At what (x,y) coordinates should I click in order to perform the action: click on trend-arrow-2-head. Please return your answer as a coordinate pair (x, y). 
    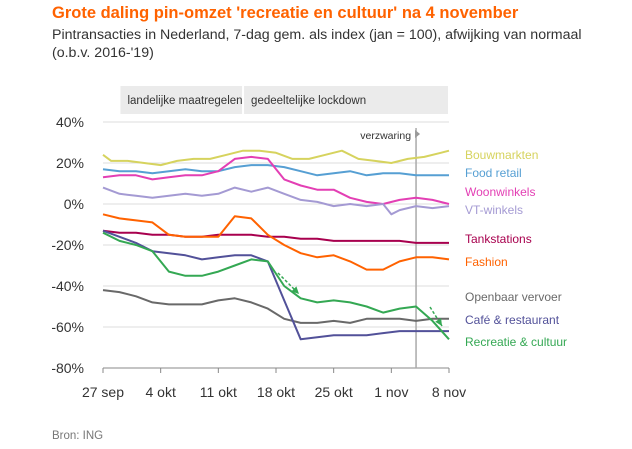
    Looking at the image, I should click on (438, 322).